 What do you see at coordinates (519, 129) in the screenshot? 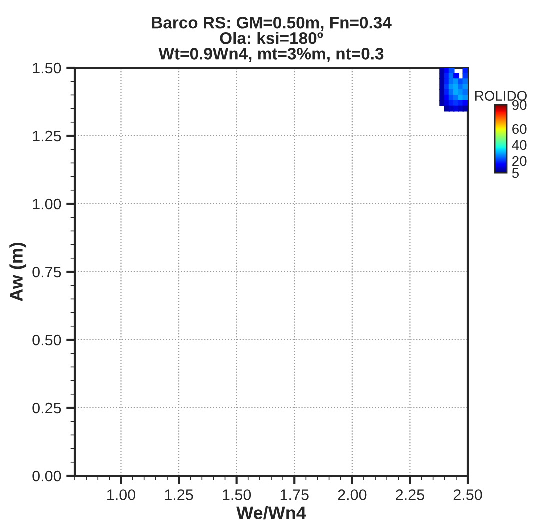
I see `color-bar-label: 60` at bounding box center [519, 129].